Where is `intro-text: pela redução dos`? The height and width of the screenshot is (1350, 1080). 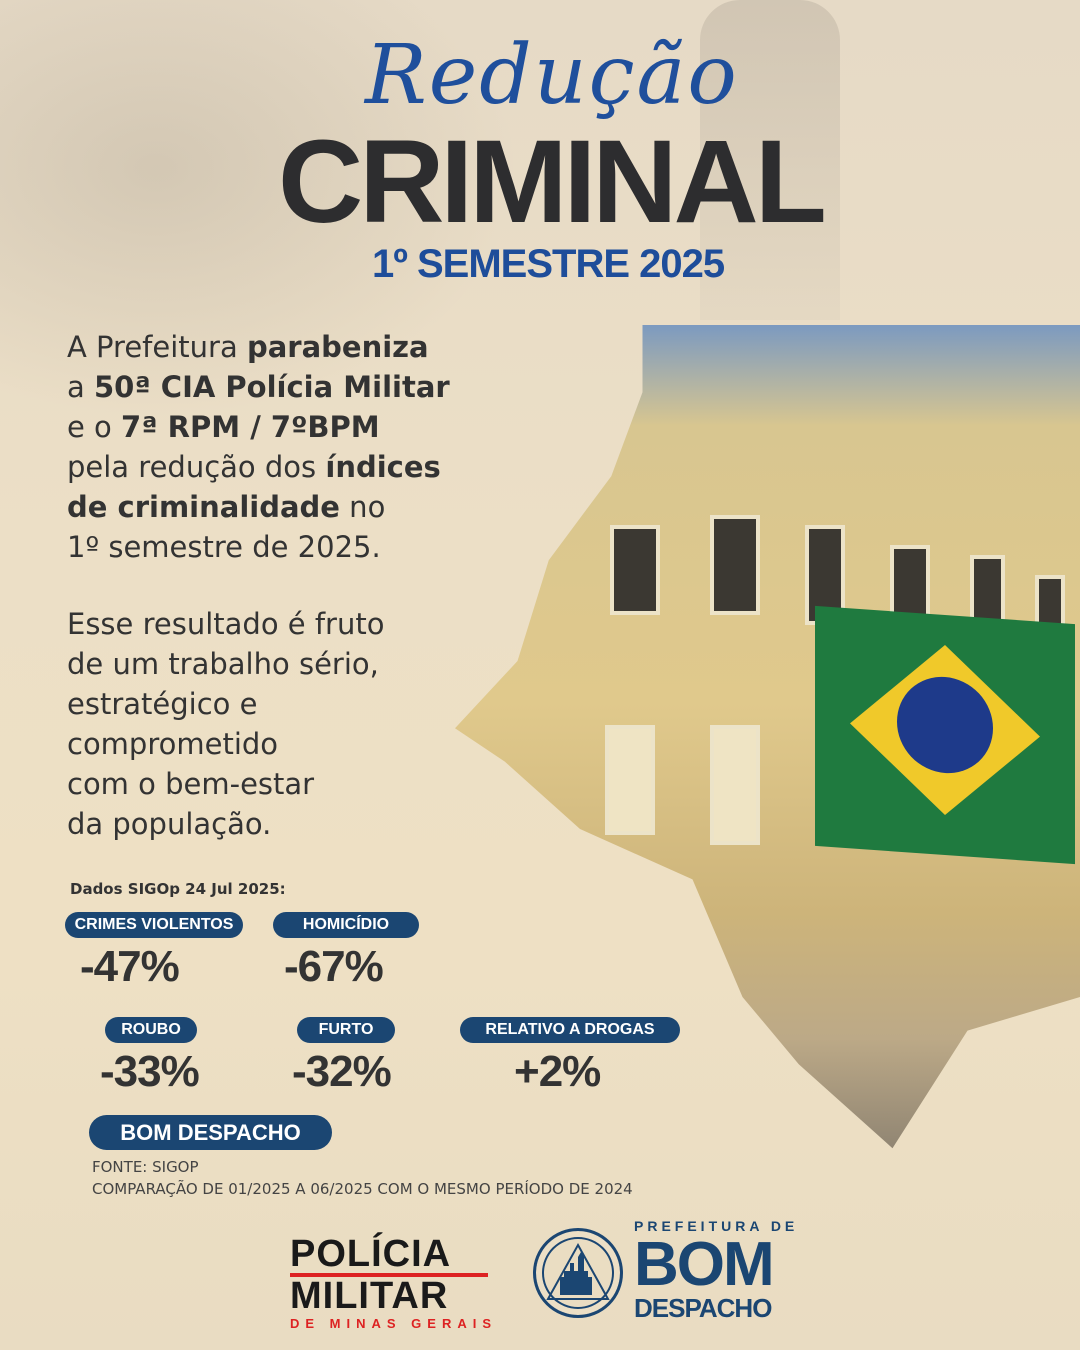
intro-text: pela redução dos is located at coordinates (196, 467).